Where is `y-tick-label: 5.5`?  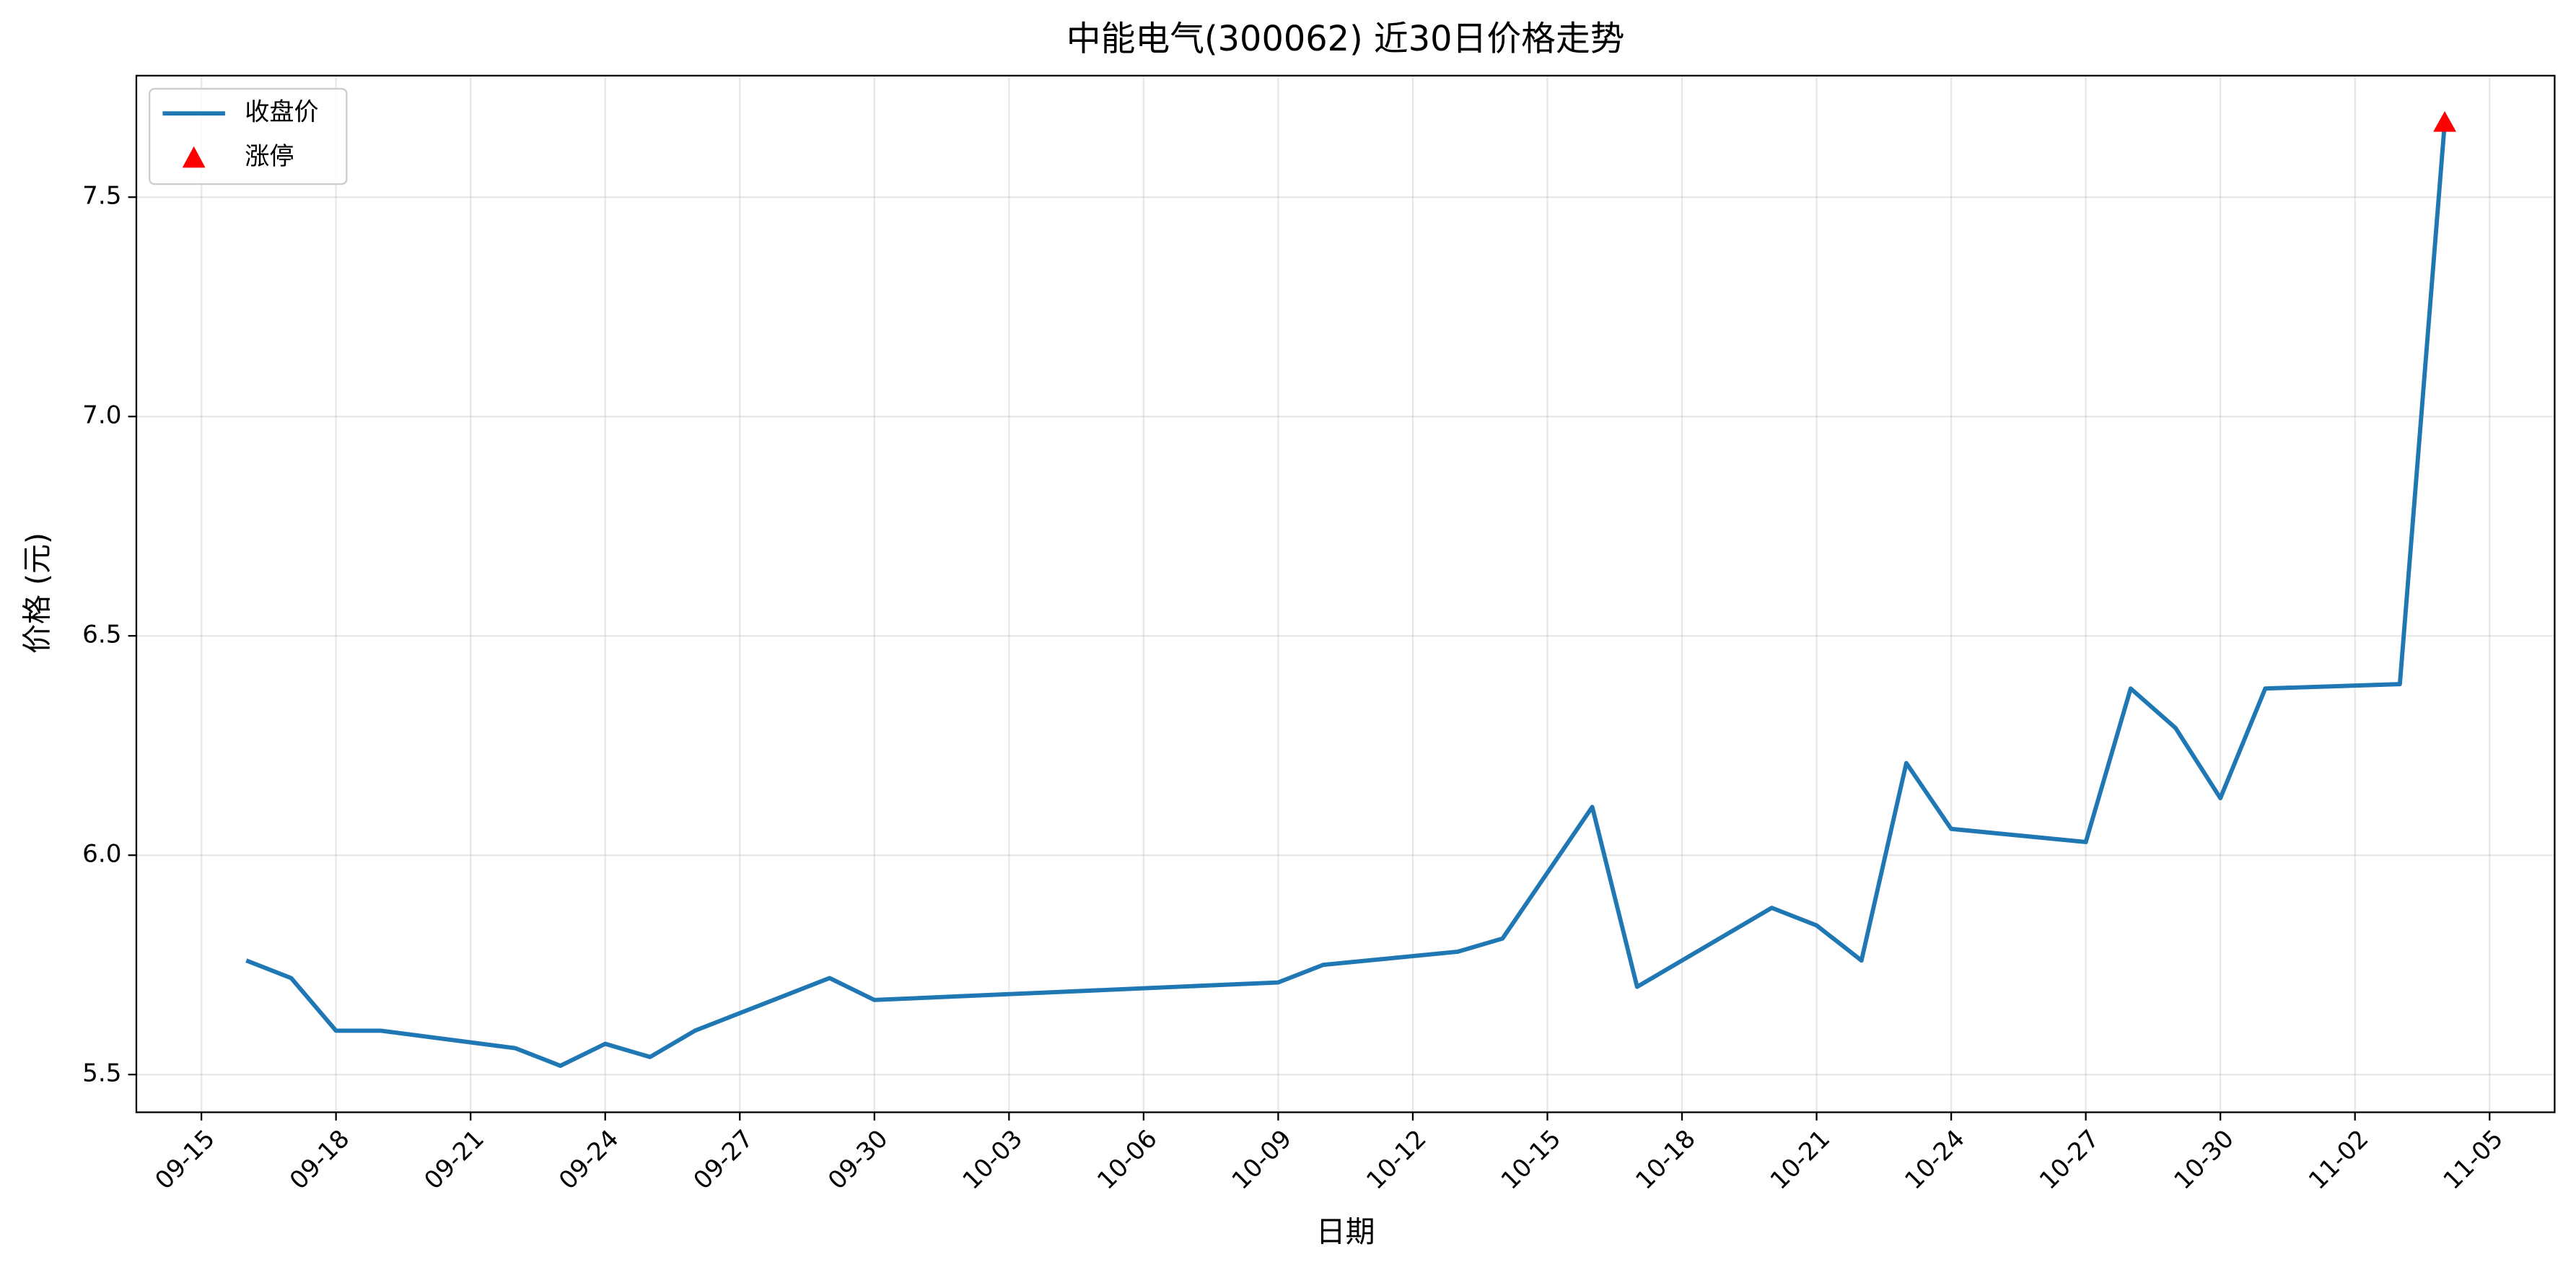 y-tick-label: 5.5 is located at coordinates (101, 1073).